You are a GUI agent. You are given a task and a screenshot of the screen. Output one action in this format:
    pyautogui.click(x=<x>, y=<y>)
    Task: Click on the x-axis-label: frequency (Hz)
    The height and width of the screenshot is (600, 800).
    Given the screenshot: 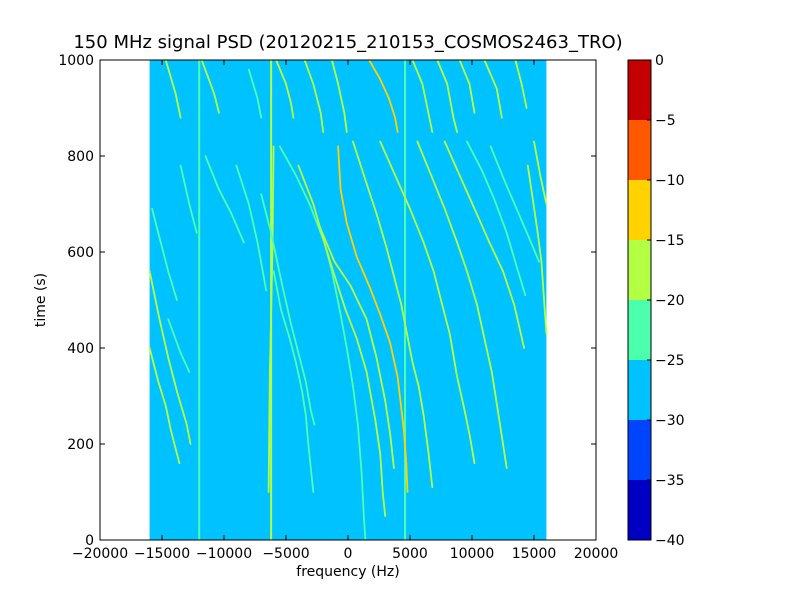 What is the action you would take?
    pyautogui.click(x=347, y=572)
    